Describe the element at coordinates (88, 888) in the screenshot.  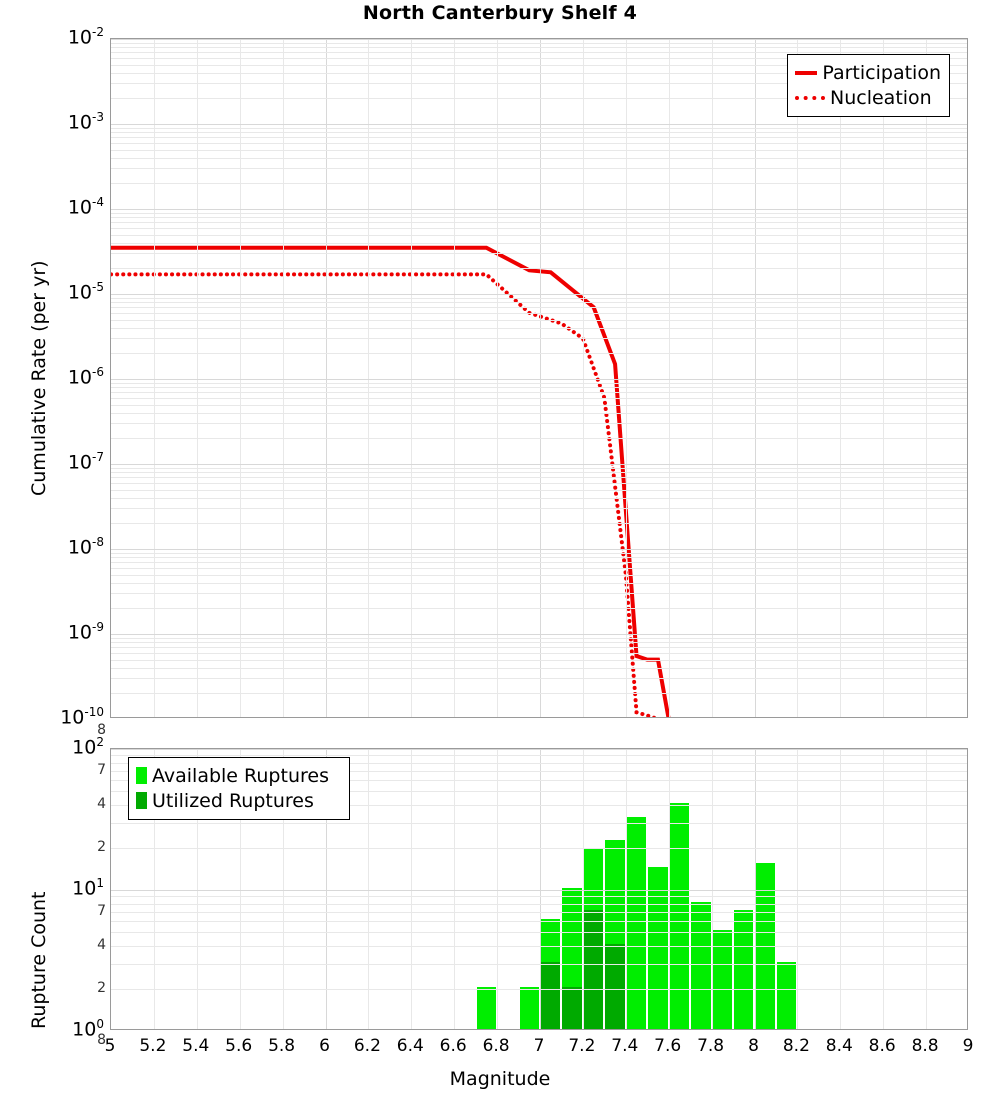
I see `y-tick-label: 10¹` at that location.